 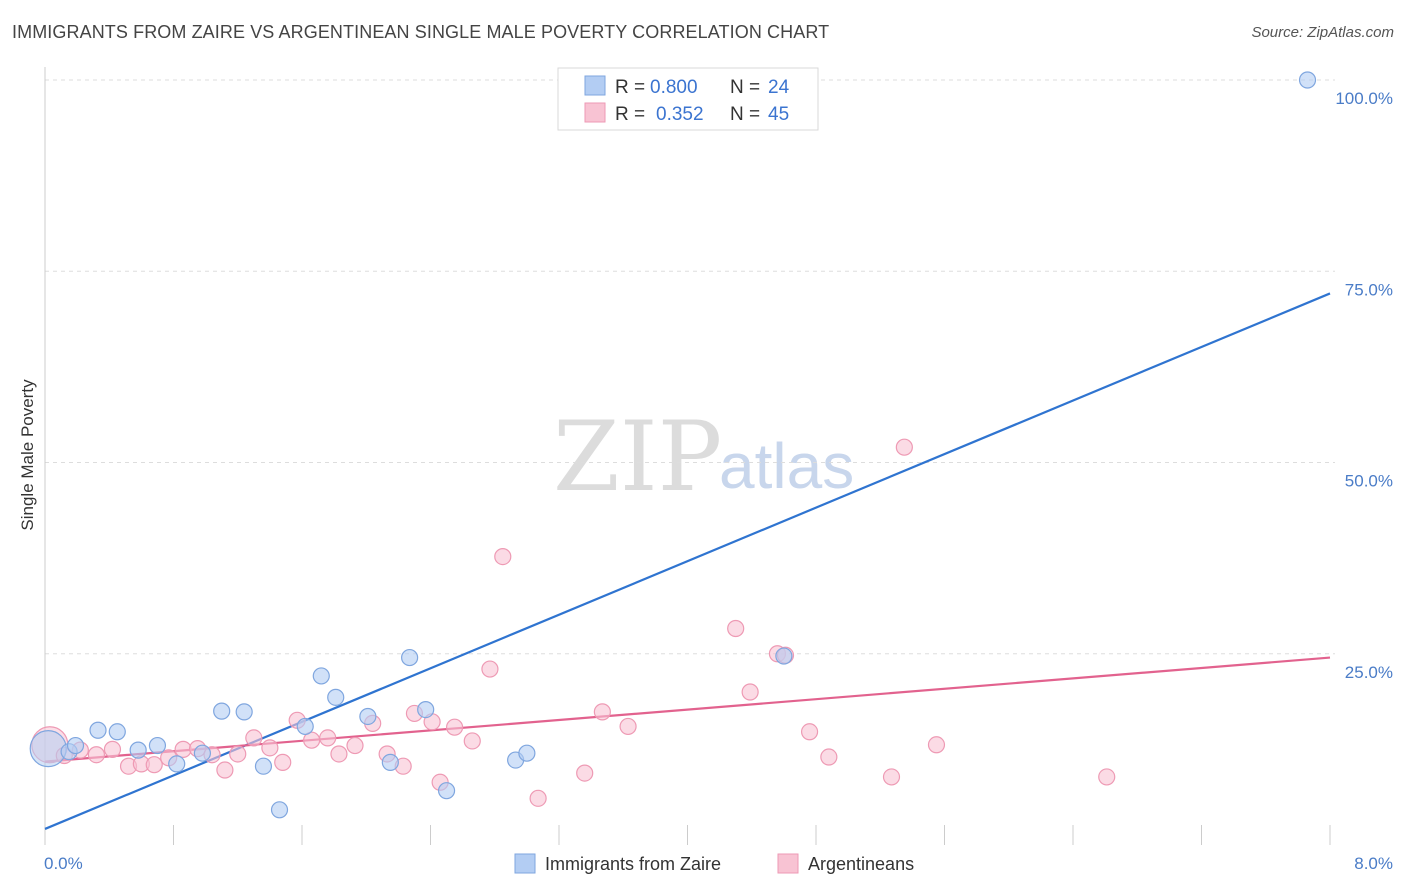 I want to click on y-tick-label-50: 50.0%, so click(x=1369, y=481).